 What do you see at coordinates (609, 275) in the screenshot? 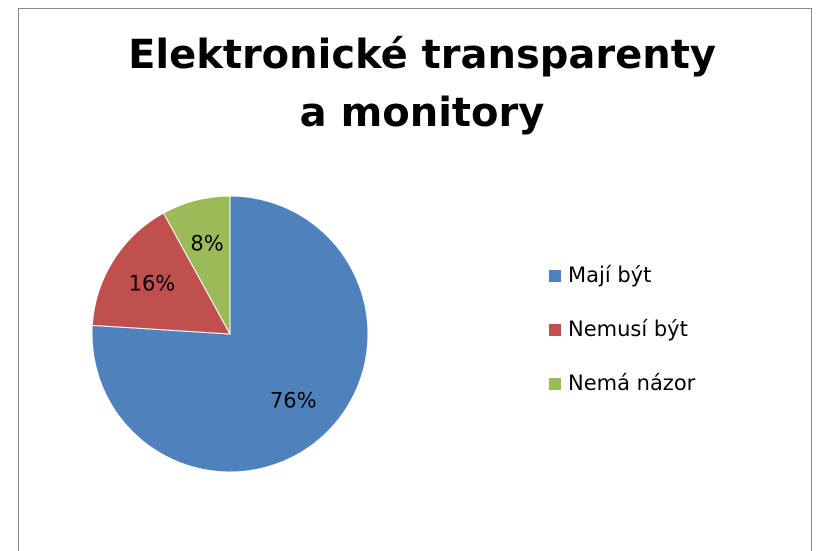
I see `legend-label: Mají být` at bounding box center [609, 275].